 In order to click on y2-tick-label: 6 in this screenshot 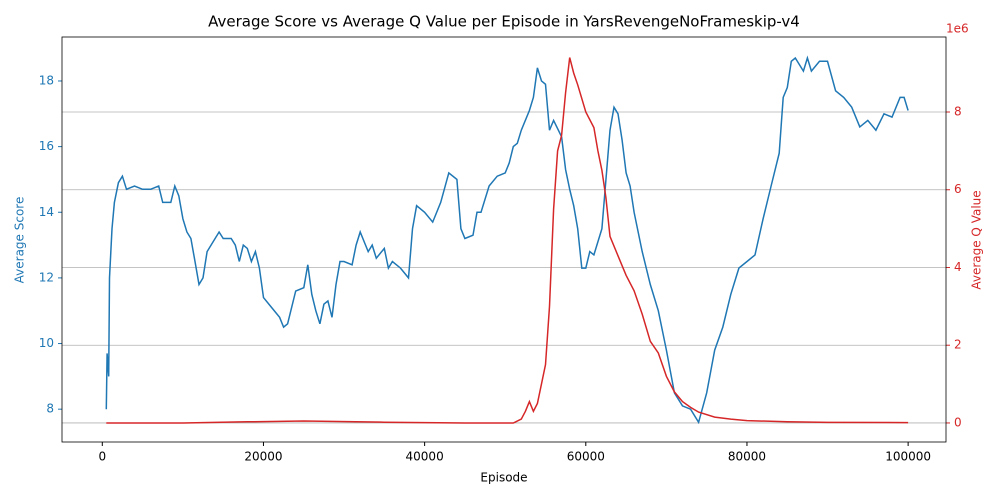, I will do `click(958, 189)`.